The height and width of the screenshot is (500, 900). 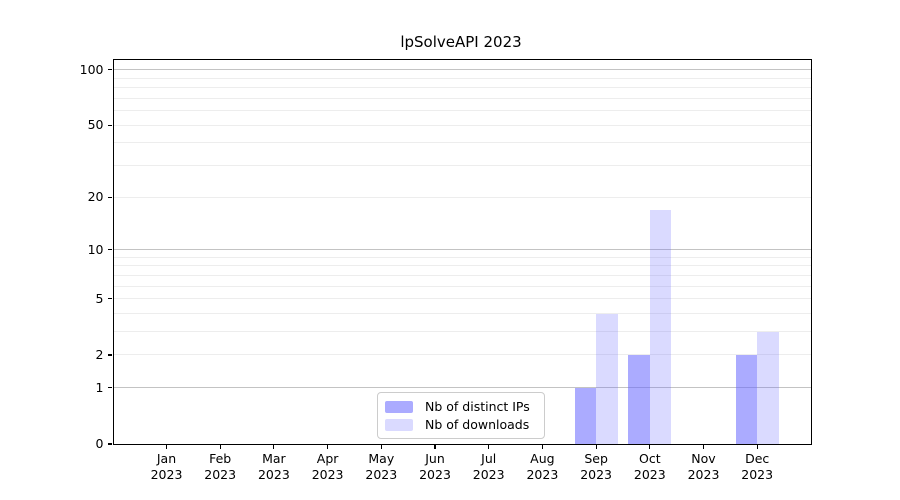 What do you see at coordinates (461, 415) in the screenshot?
I see `legend: Nb of distinct IPs Nb of downloads` at bounding box center [461, 415].